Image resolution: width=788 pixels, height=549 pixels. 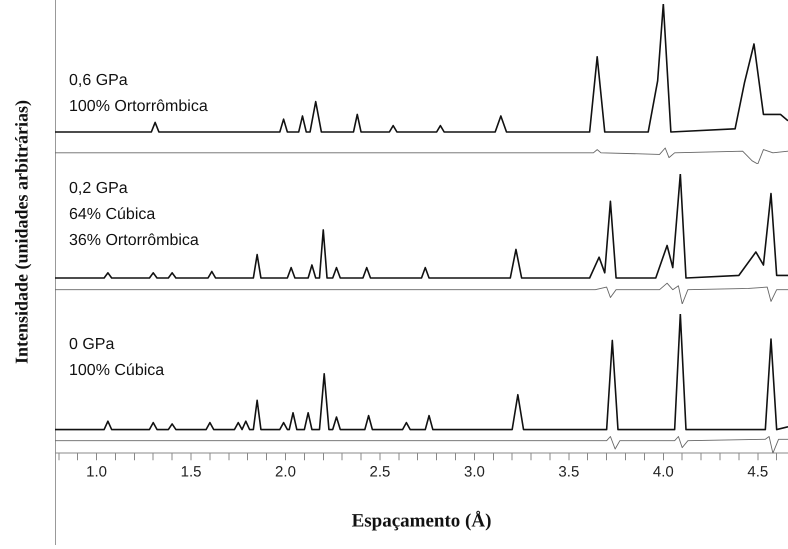 What do you see at coordinates (99, 81) in the screenshot?
I see `annotation: 0,6 GPa` at bounding box center [99, 81].